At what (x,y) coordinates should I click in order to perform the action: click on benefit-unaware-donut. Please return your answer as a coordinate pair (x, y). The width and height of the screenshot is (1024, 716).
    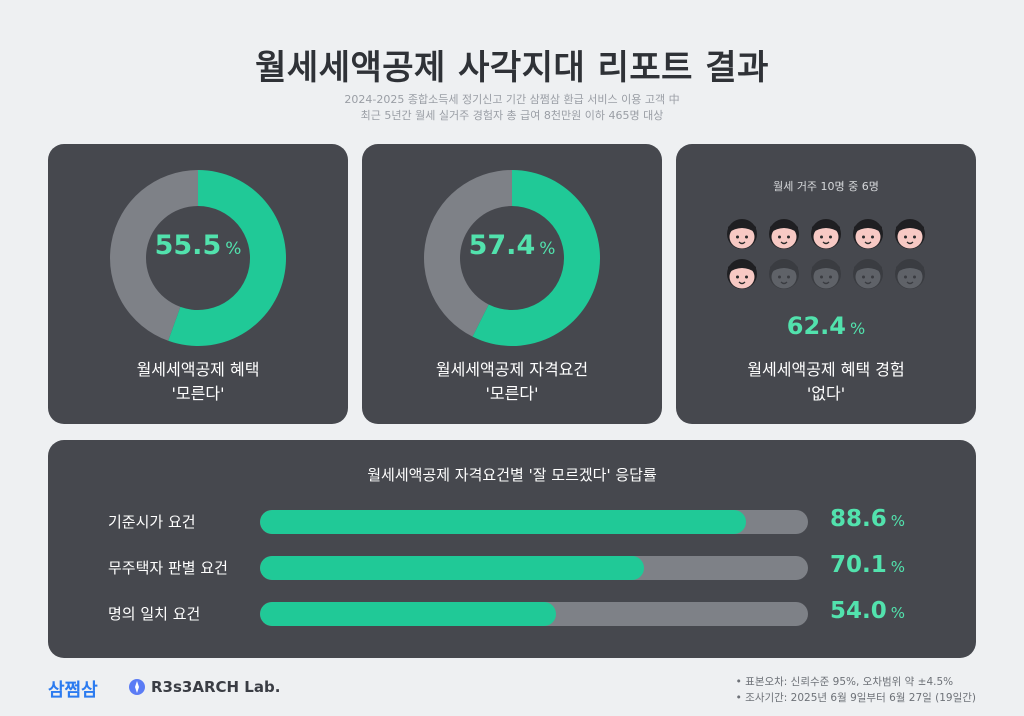
    Looking at the image, I should click on (198, 258).